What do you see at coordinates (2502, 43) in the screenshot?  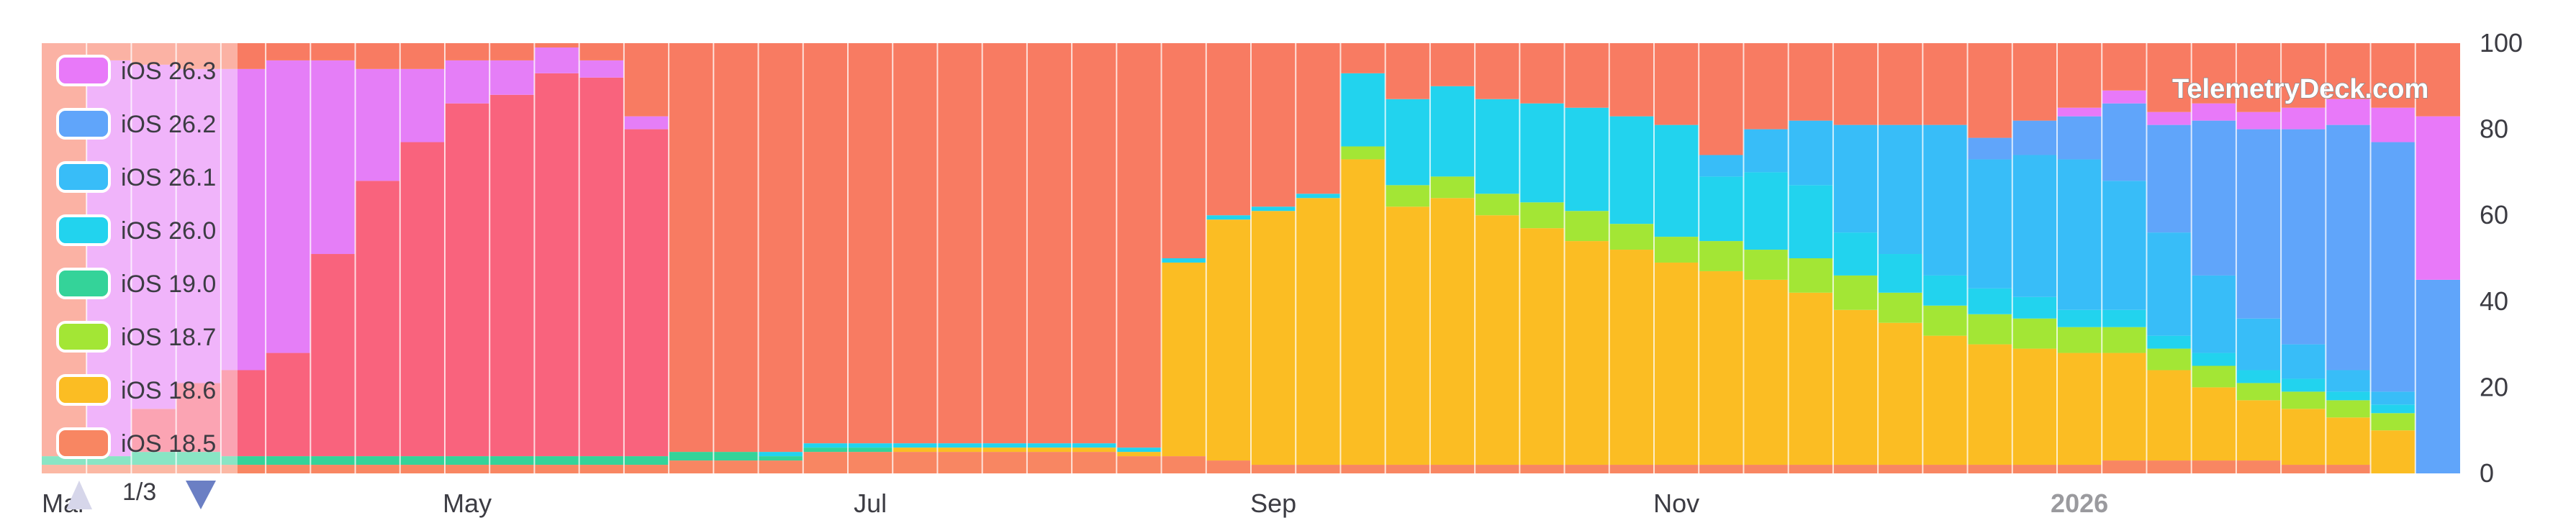 I see `y-tick-label: 100` at bounding box center [2502, 43].